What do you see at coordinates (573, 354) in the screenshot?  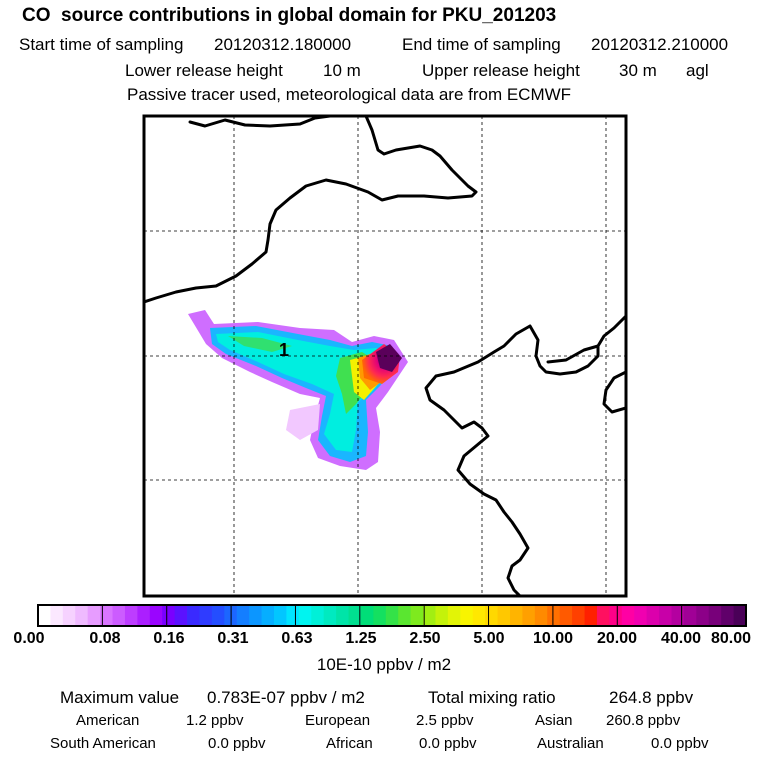 I see `shandong-tip` at bounding box center [573, 354].